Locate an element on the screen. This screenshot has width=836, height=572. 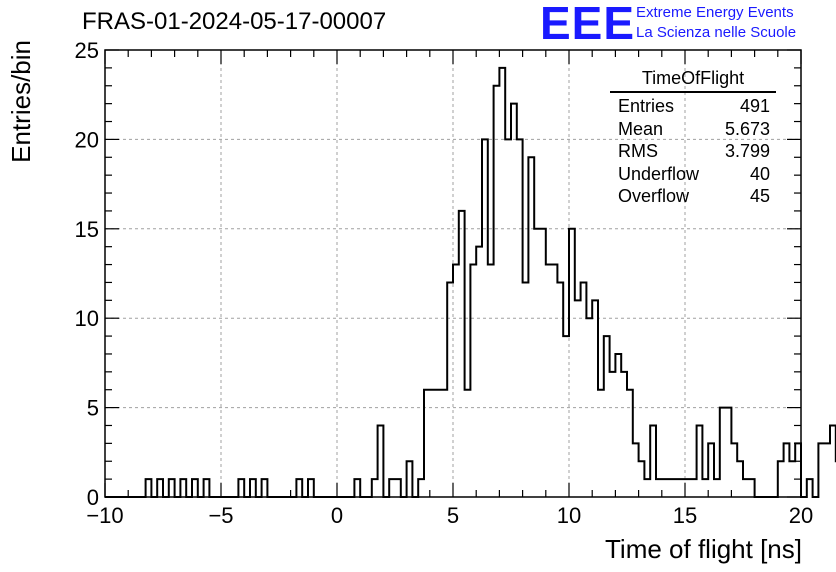
stats-row-underflow: Underflow 40 is located at coordinates (693, 174).